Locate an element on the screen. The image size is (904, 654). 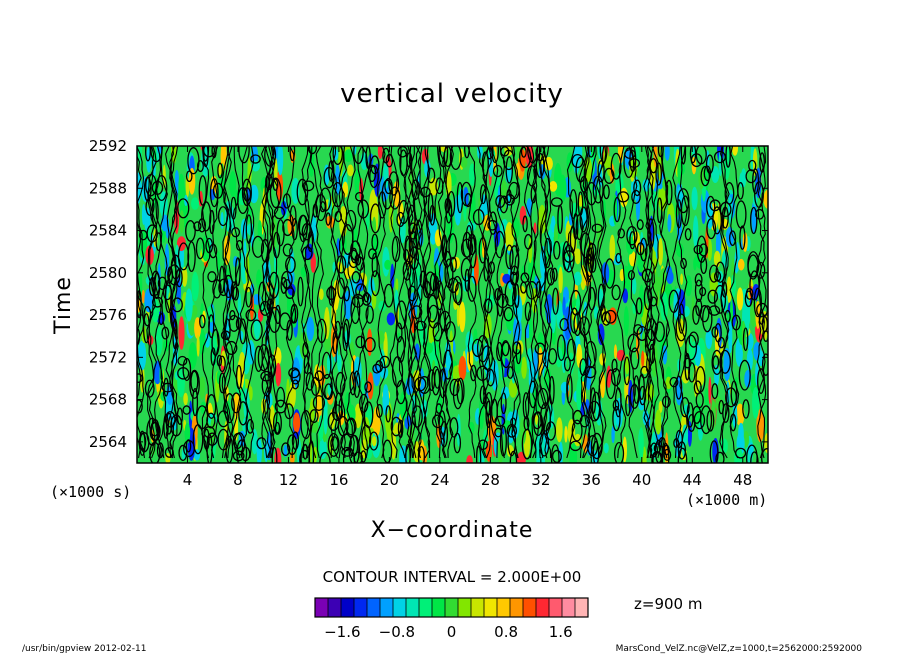
colorbar-ticks: −1.6 −0.8 0 0.8 1.6 is located at coordinates (448, 632).